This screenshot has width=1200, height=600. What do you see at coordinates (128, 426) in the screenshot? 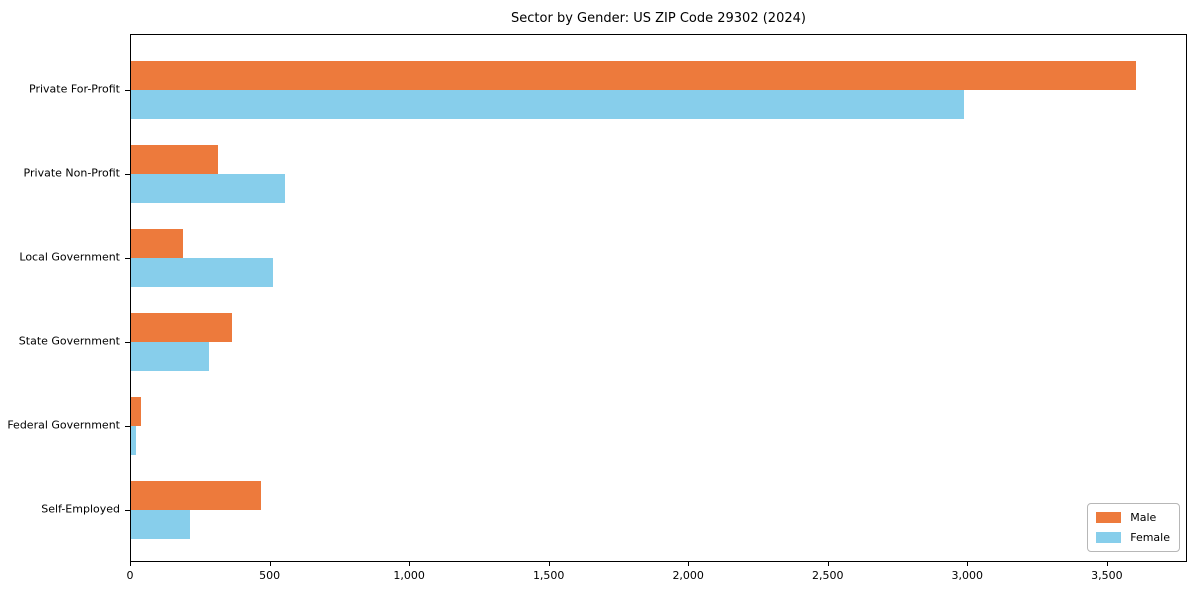
I see `y-tick-federal-government` at bounding box center [128, 426].